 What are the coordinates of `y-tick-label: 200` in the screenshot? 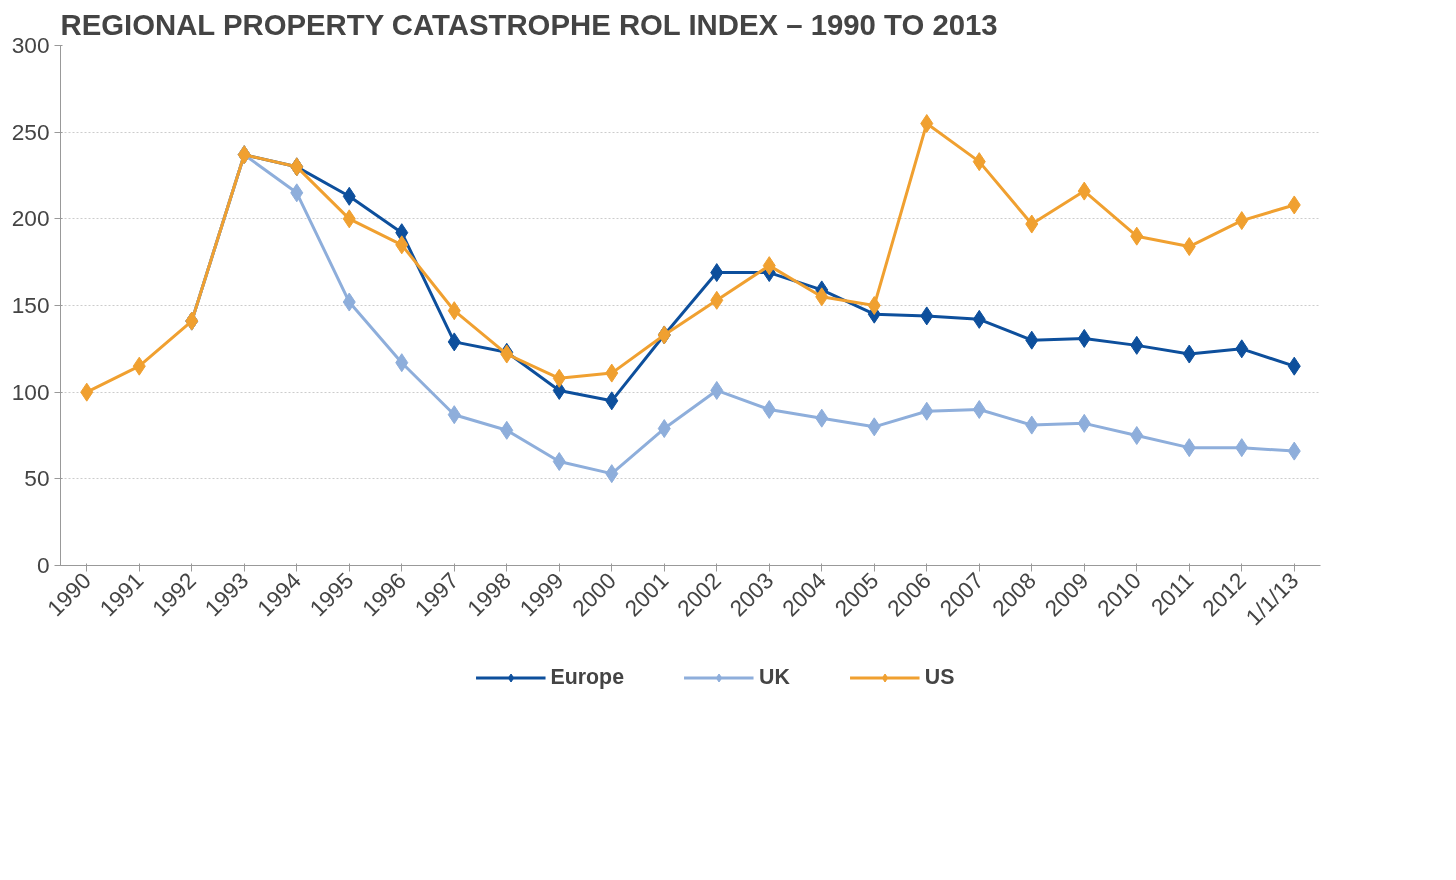 It's located at (30, 218).